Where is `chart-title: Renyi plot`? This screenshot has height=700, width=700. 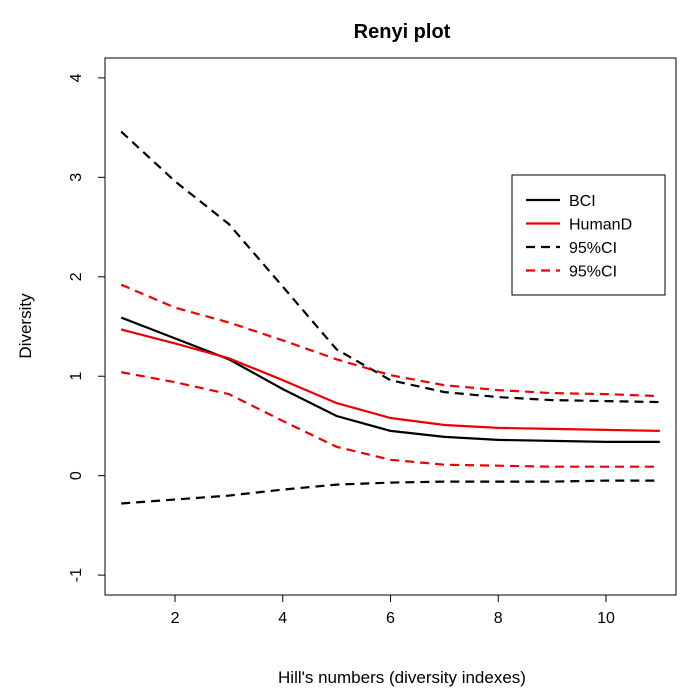 chart-title: Renyi plot is located at coordinates (402, 32).